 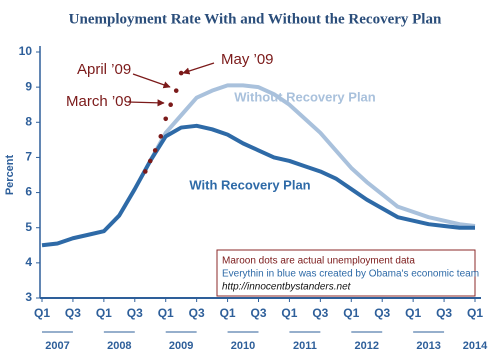 What do you see at coordinates (28, 192) in the screenshot?
I see `y-tick-label: 6` at bounding box center [28, 192].